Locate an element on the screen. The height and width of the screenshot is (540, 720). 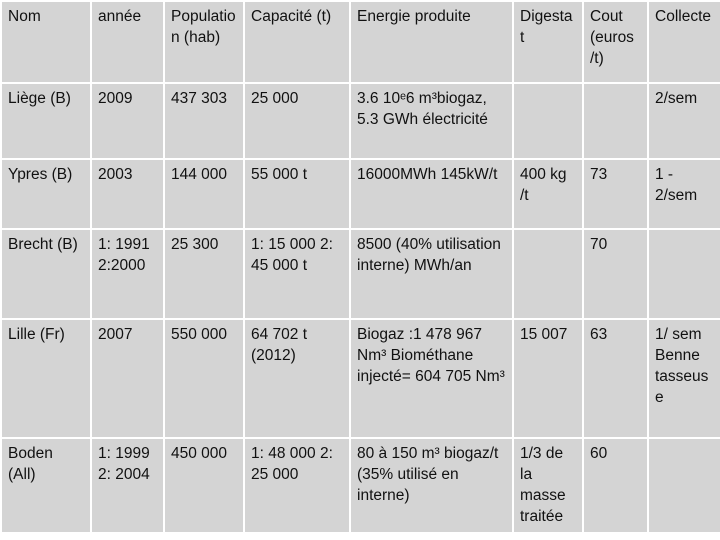
header-cell: Collecte is located at coordinates (683, 42).